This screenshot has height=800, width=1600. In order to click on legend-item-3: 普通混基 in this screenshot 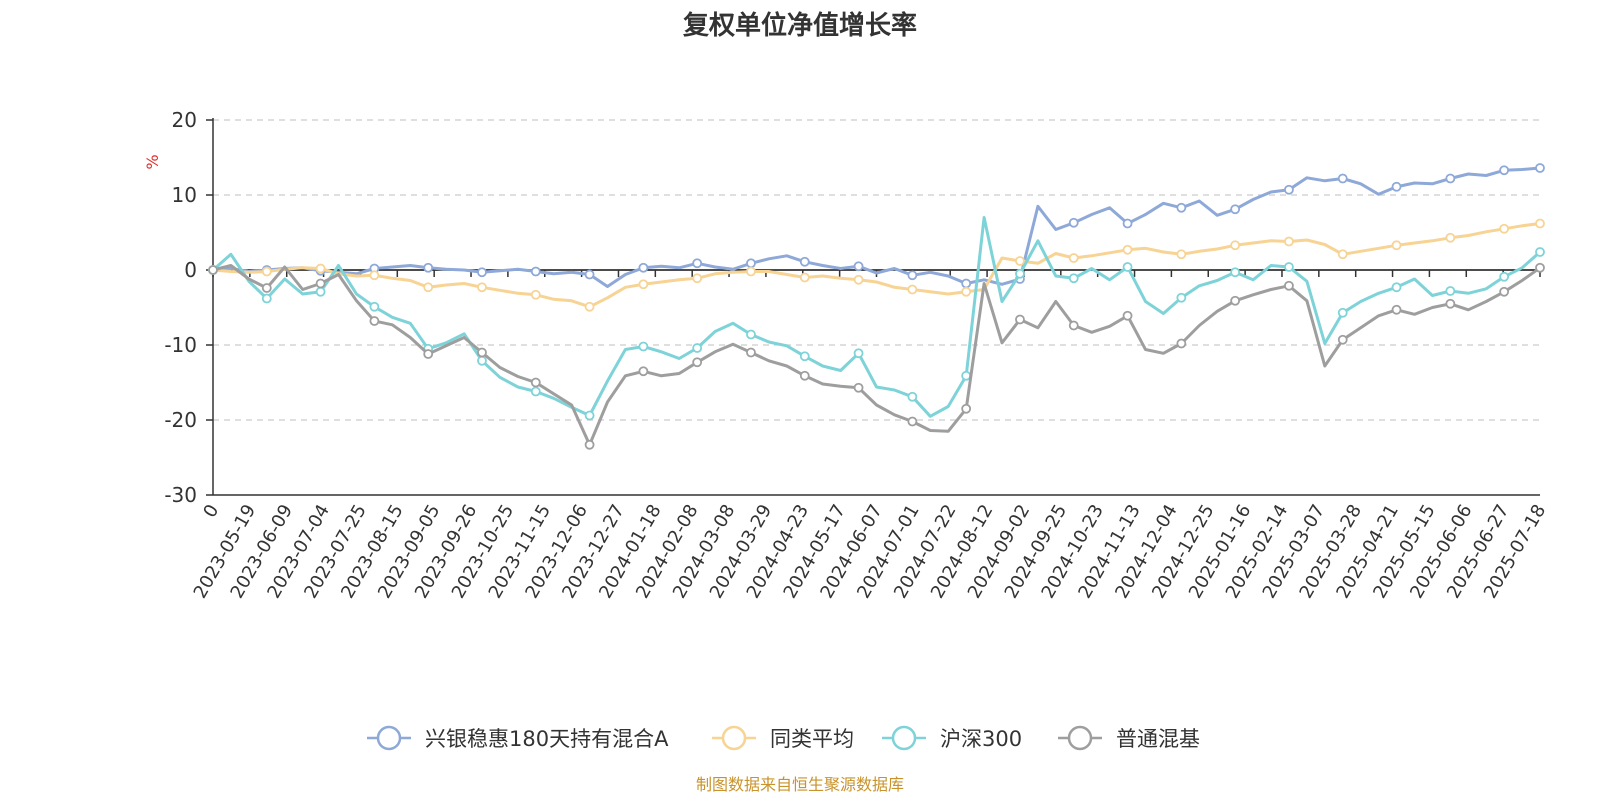, I will do `click(1129, 738)`.